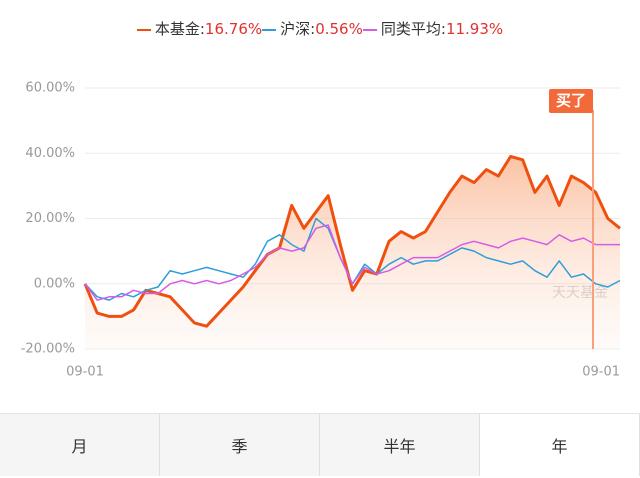 The image size is (640, 478). What do you see at coordinates (560, 445) in the screenshot?
I see `period-tab: 年` at bounding box center [560, 445].